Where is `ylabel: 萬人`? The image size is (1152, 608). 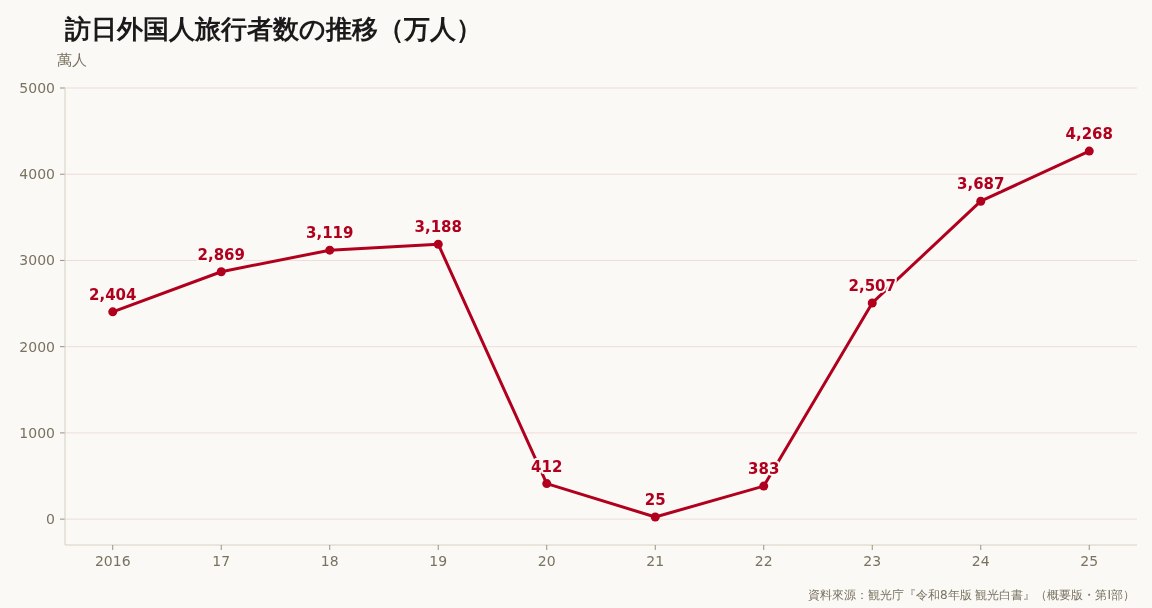
ylabel: 萬人 is located at coordinates (72, 60).